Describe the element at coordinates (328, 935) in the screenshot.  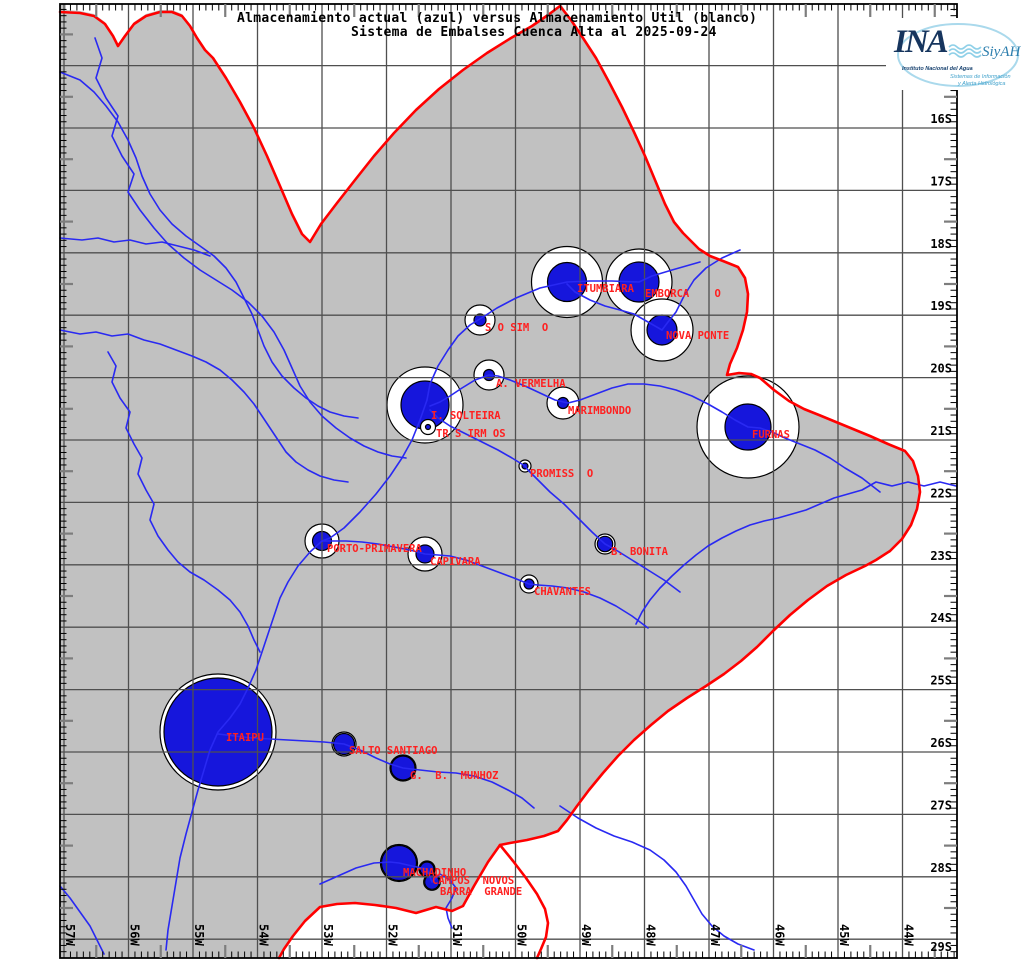
I see `lon-label-53W: 53W` at that location.